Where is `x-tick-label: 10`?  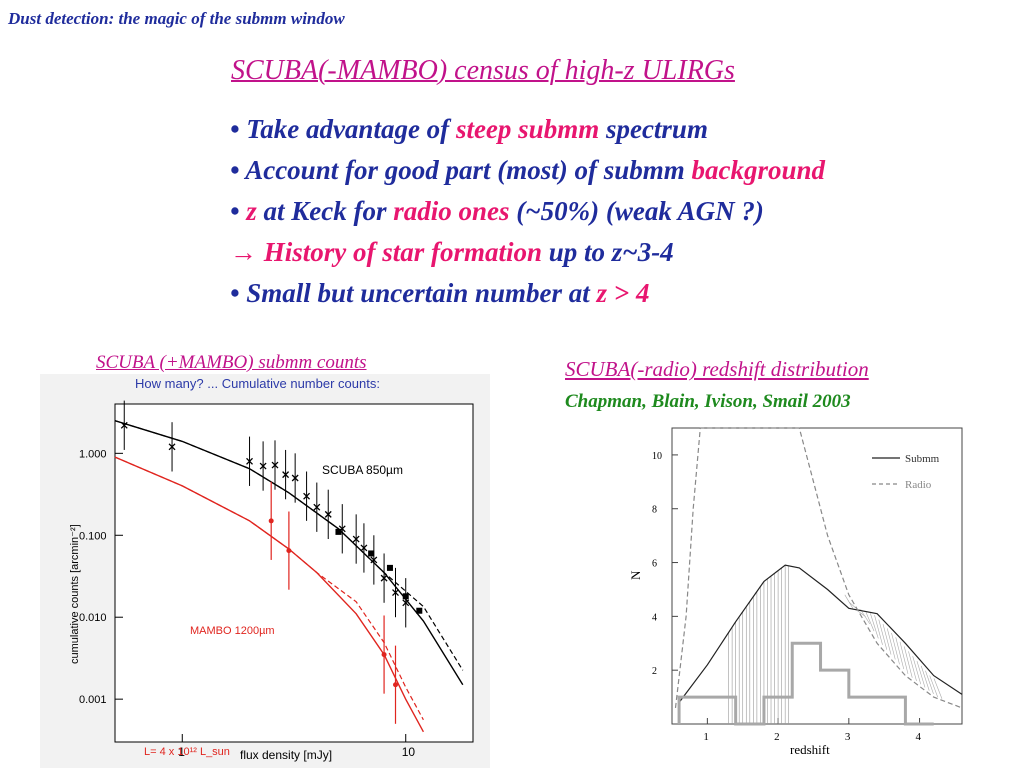 x-tick-label: 10 is located at coordinates (409, 752).